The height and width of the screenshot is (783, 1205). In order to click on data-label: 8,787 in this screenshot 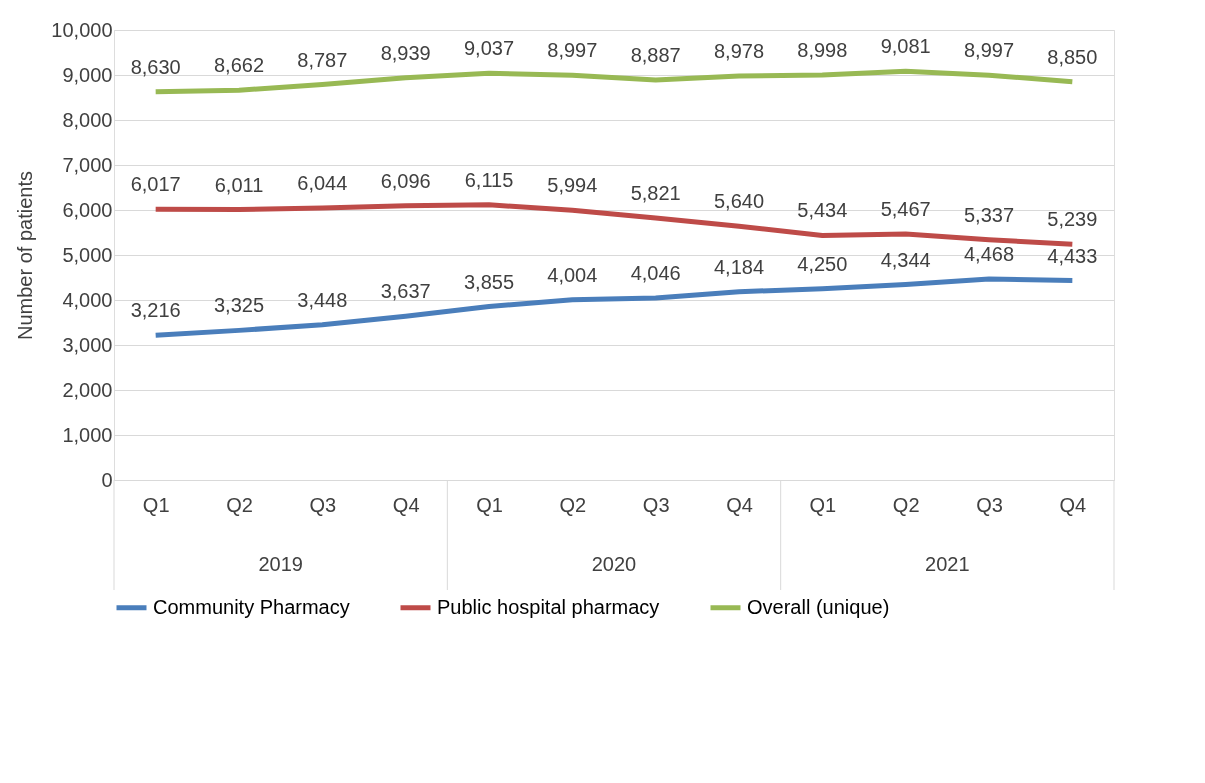, I will do `click(322, 59)`.